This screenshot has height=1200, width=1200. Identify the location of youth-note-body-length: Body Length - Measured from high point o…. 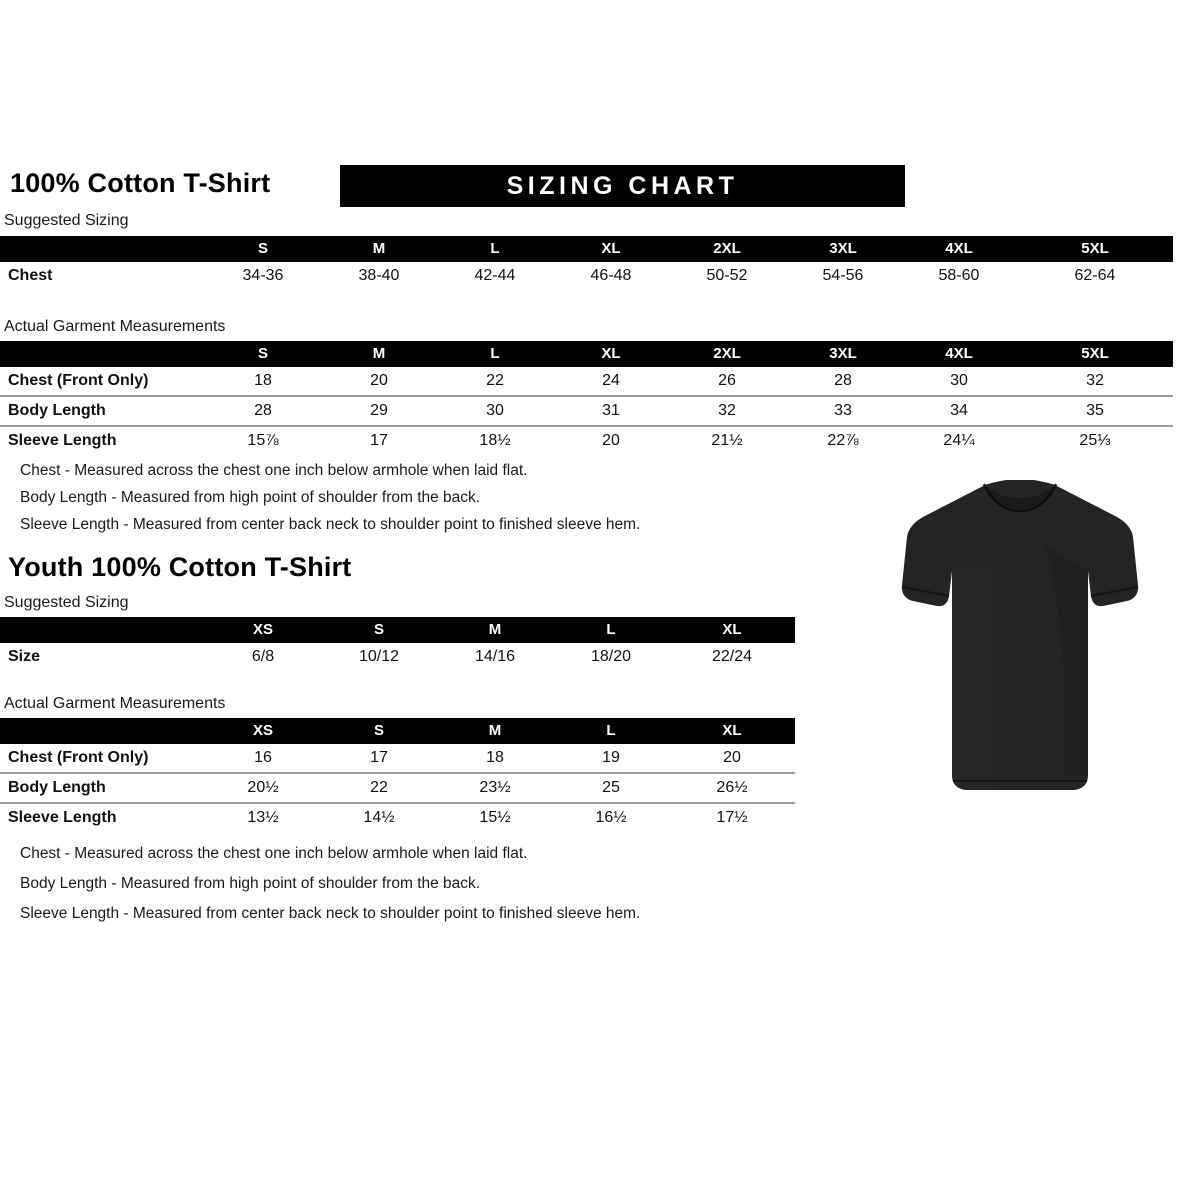
(250, 883).